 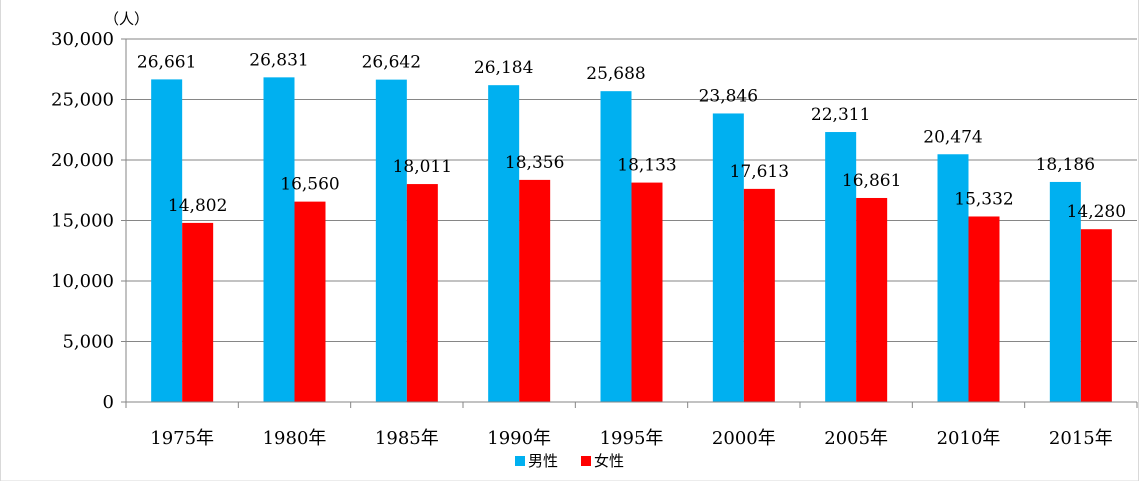 What do you see at coordinates (744, 438) in the screenshot?
I see `x-tick-label: 2000年` at bounding box center [744, 438].